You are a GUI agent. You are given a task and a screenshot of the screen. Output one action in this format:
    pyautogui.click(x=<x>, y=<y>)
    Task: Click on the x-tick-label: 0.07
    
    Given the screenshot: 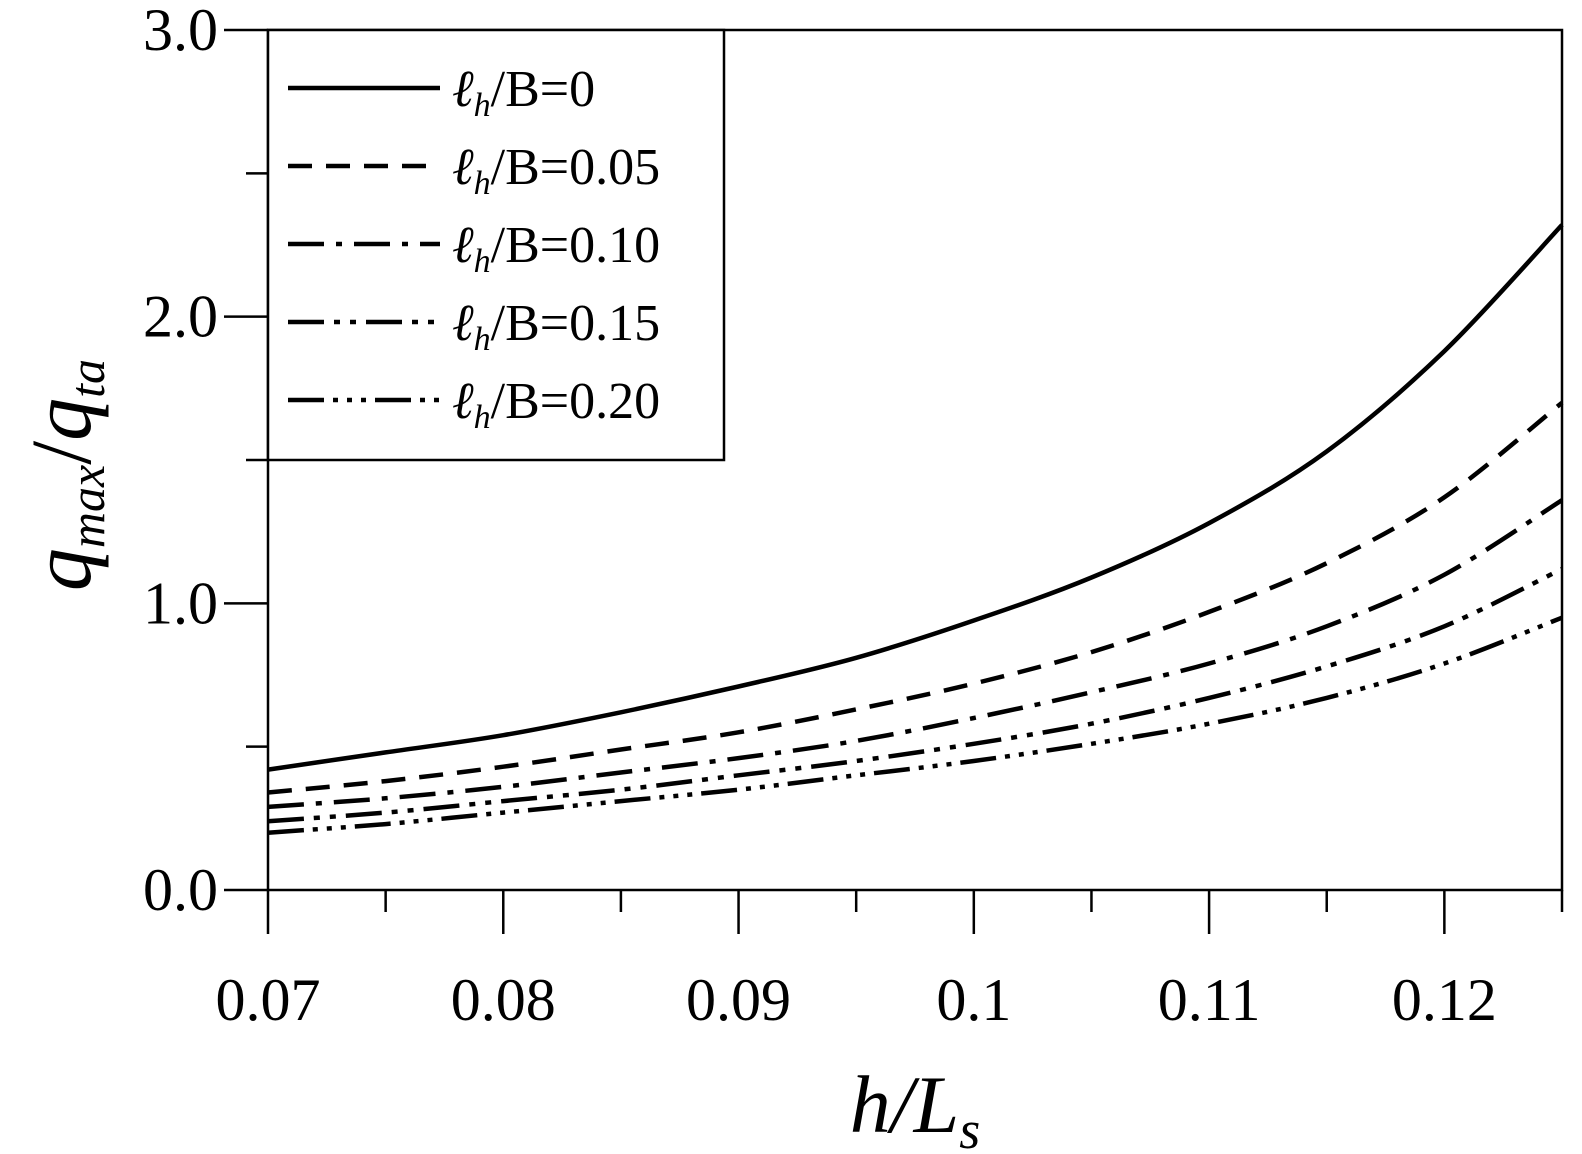 What is the action you would take?
    pyautogui.click(x=268, y=1000)
    